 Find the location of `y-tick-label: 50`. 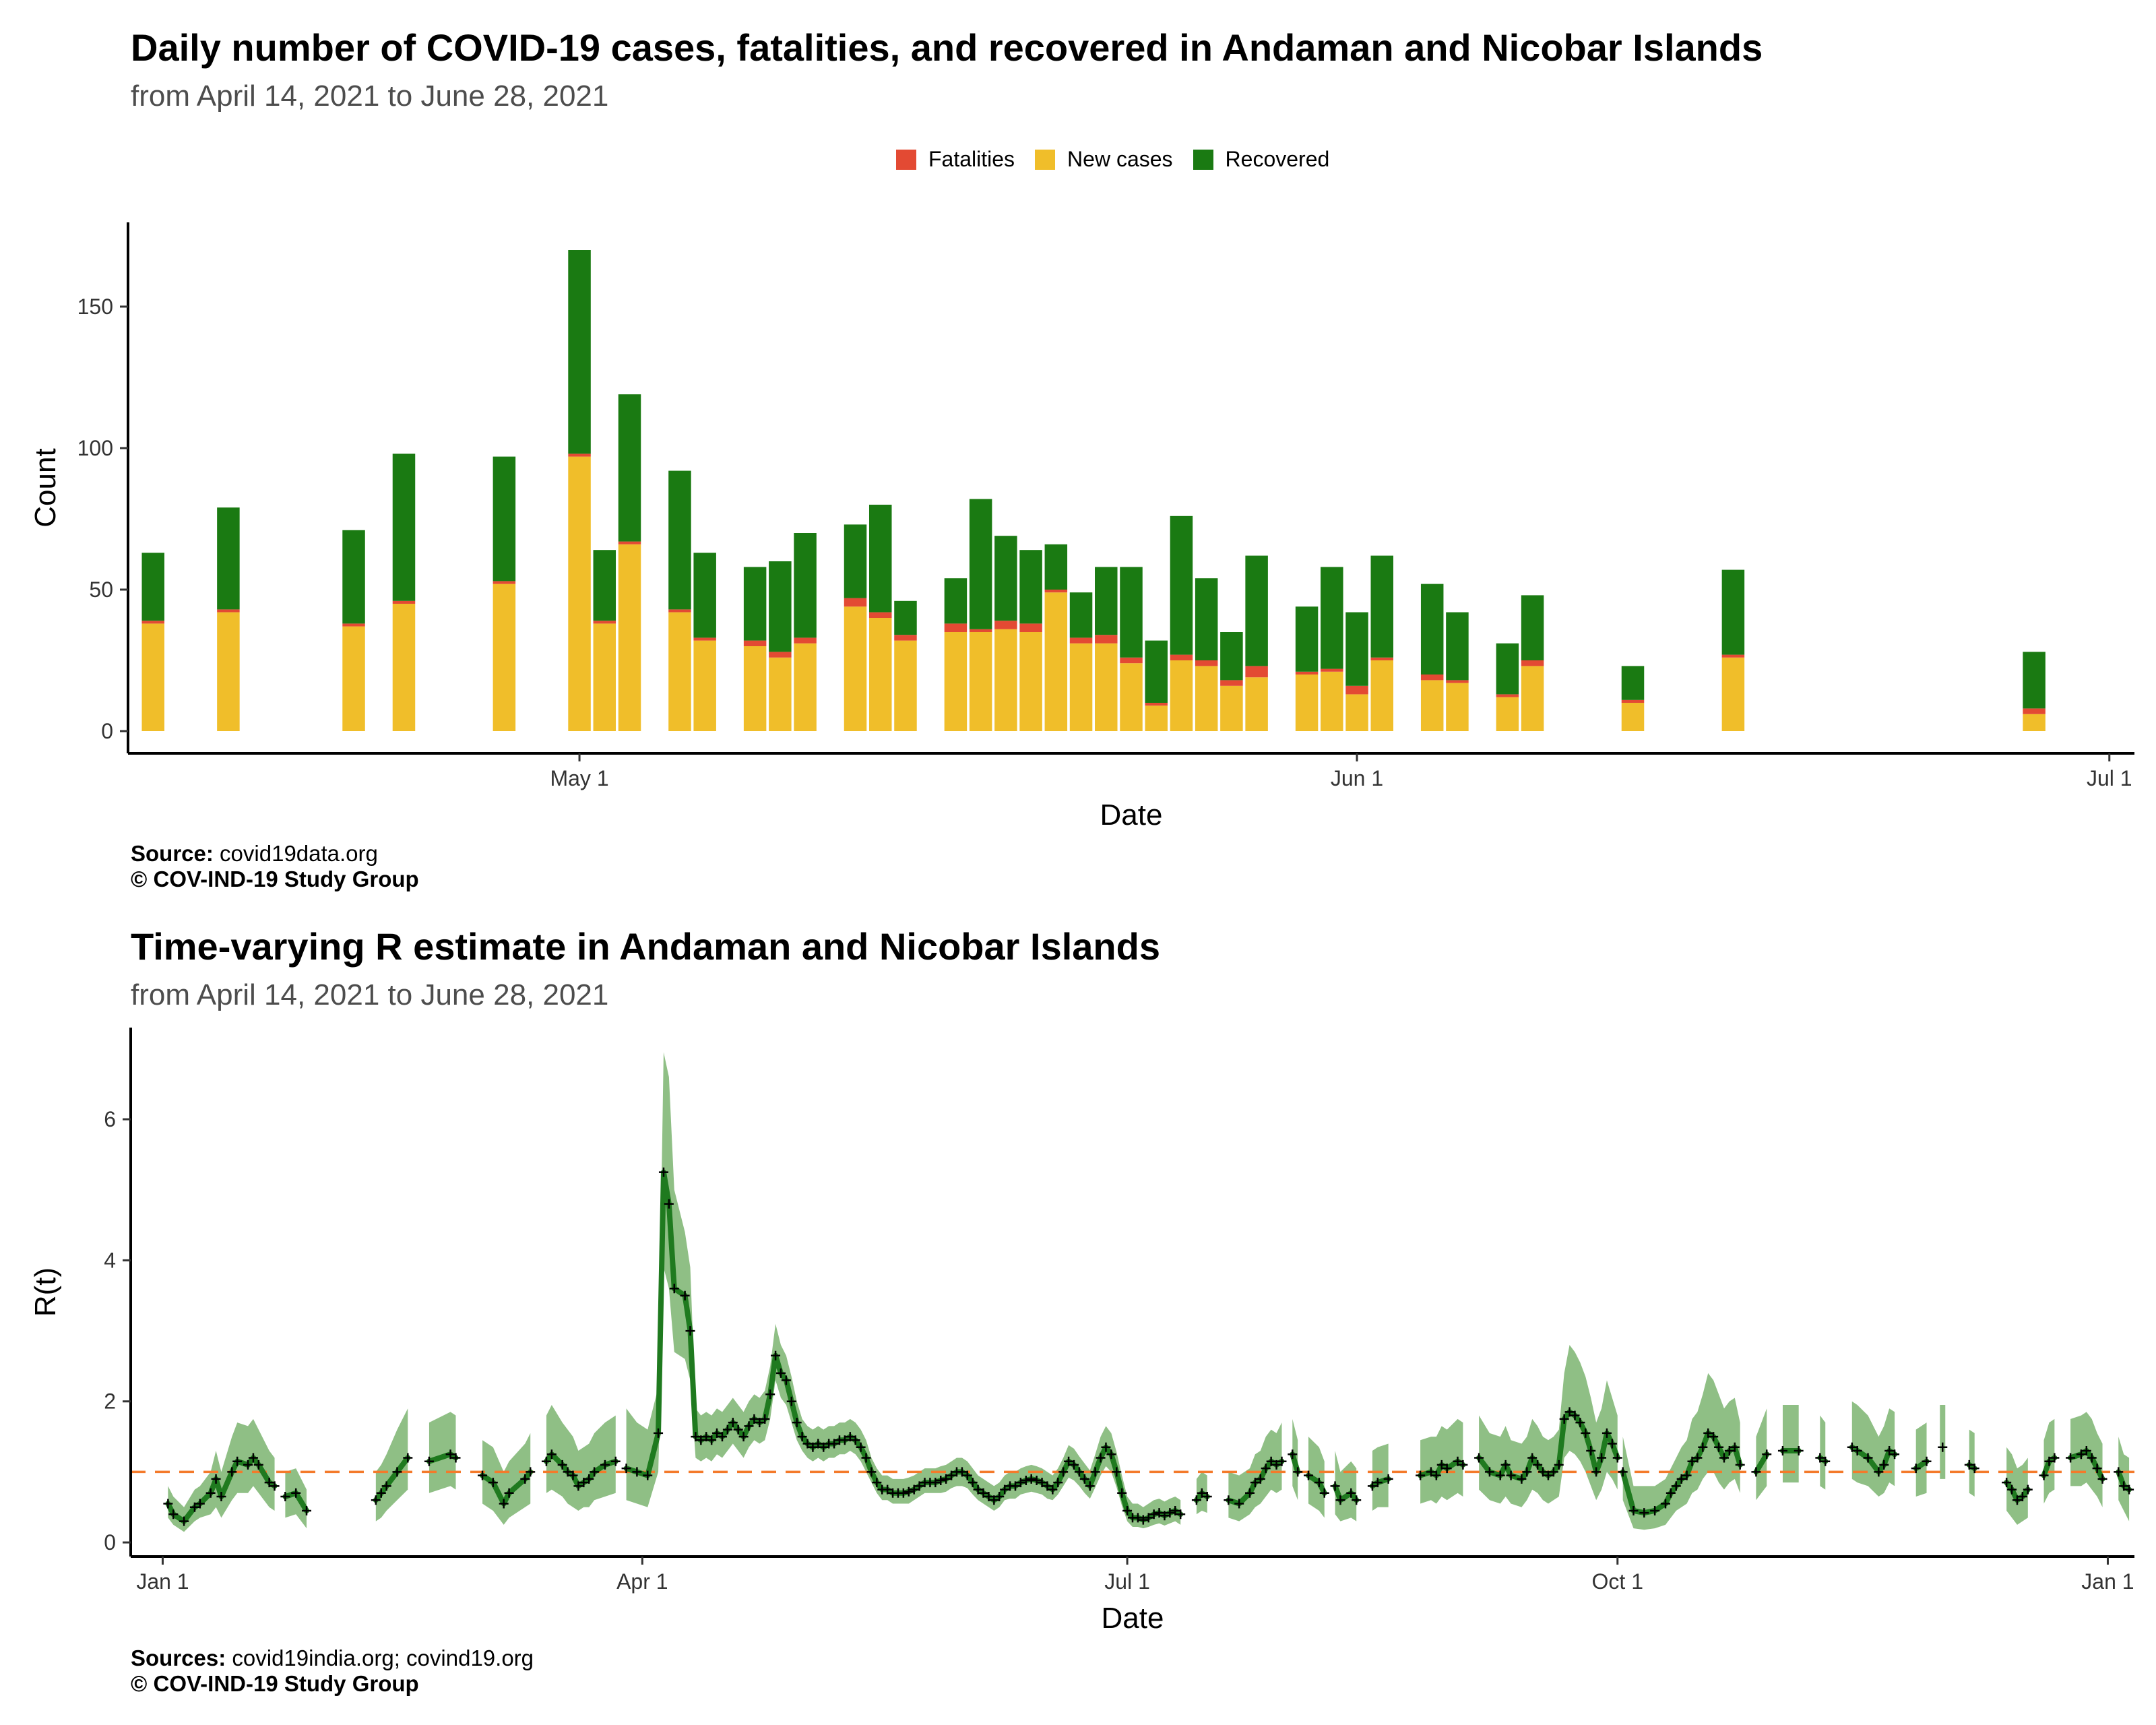

y-tick-label: 50 is located at coordinates (101, 589).